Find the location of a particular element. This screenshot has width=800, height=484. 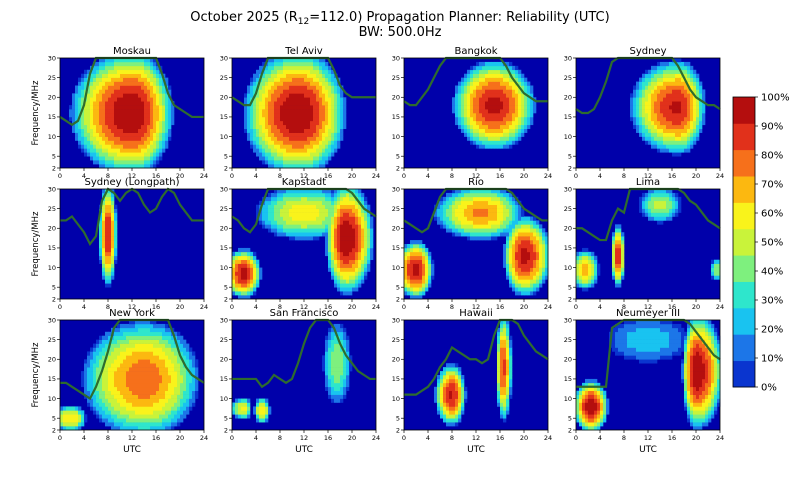

y-tick-label: 20 is located at coordinates (224, 229).